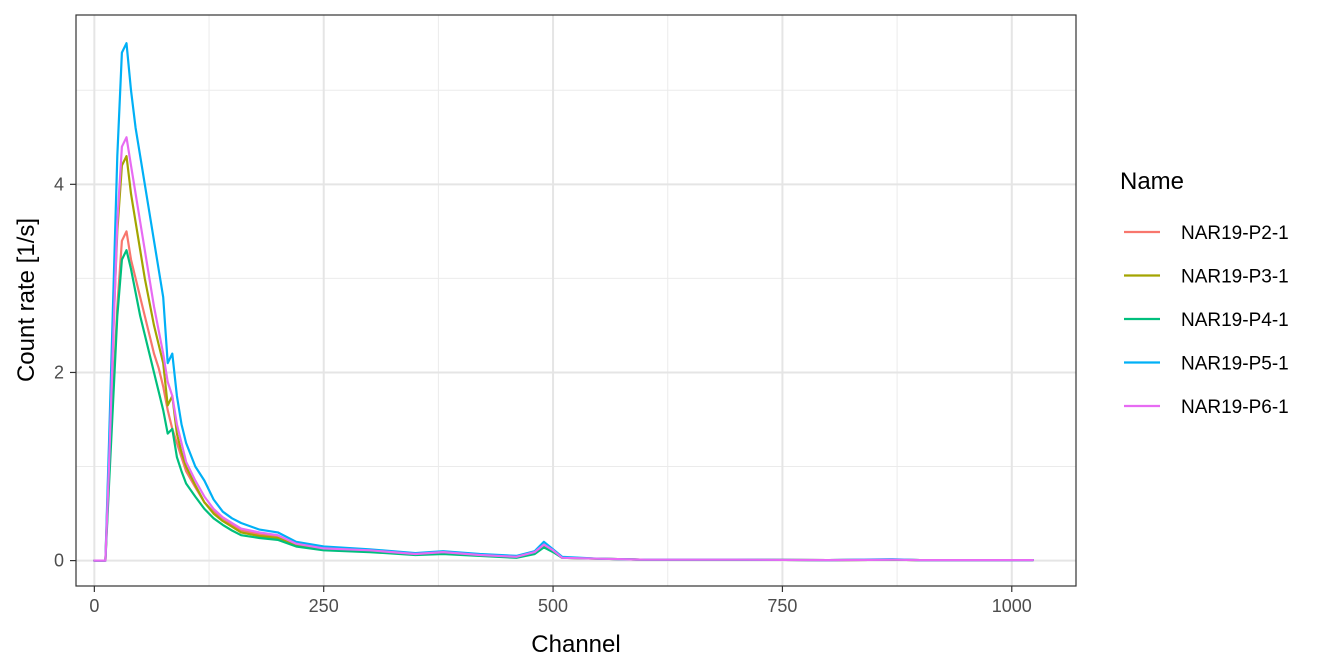  What do you see at coordinates (324, 606) in the screenshot?
I see `x-tick-label: 250` at bounding box center [324, 606].